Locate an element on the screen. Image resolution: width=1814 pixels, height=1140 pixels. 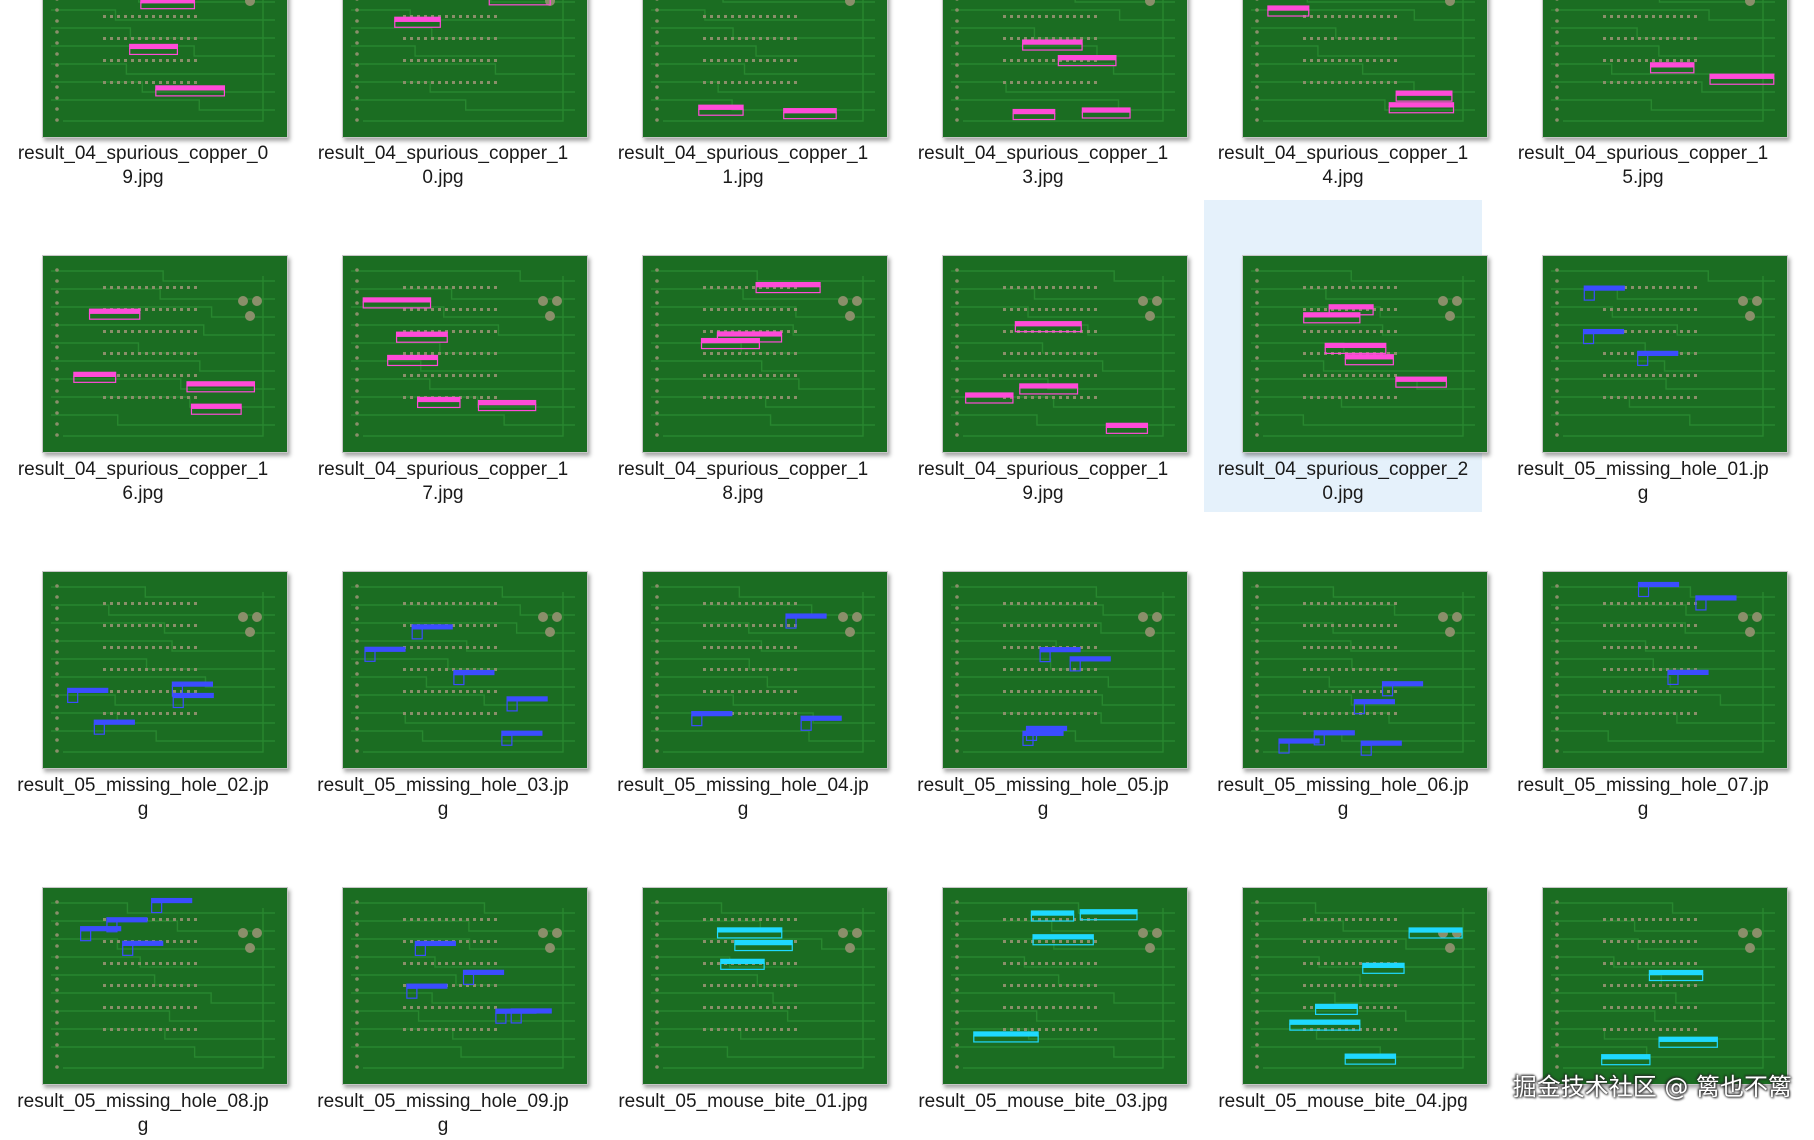
file-name: result_04_spurious_copper_1 7.jpg is located at coordinates (443, 482).